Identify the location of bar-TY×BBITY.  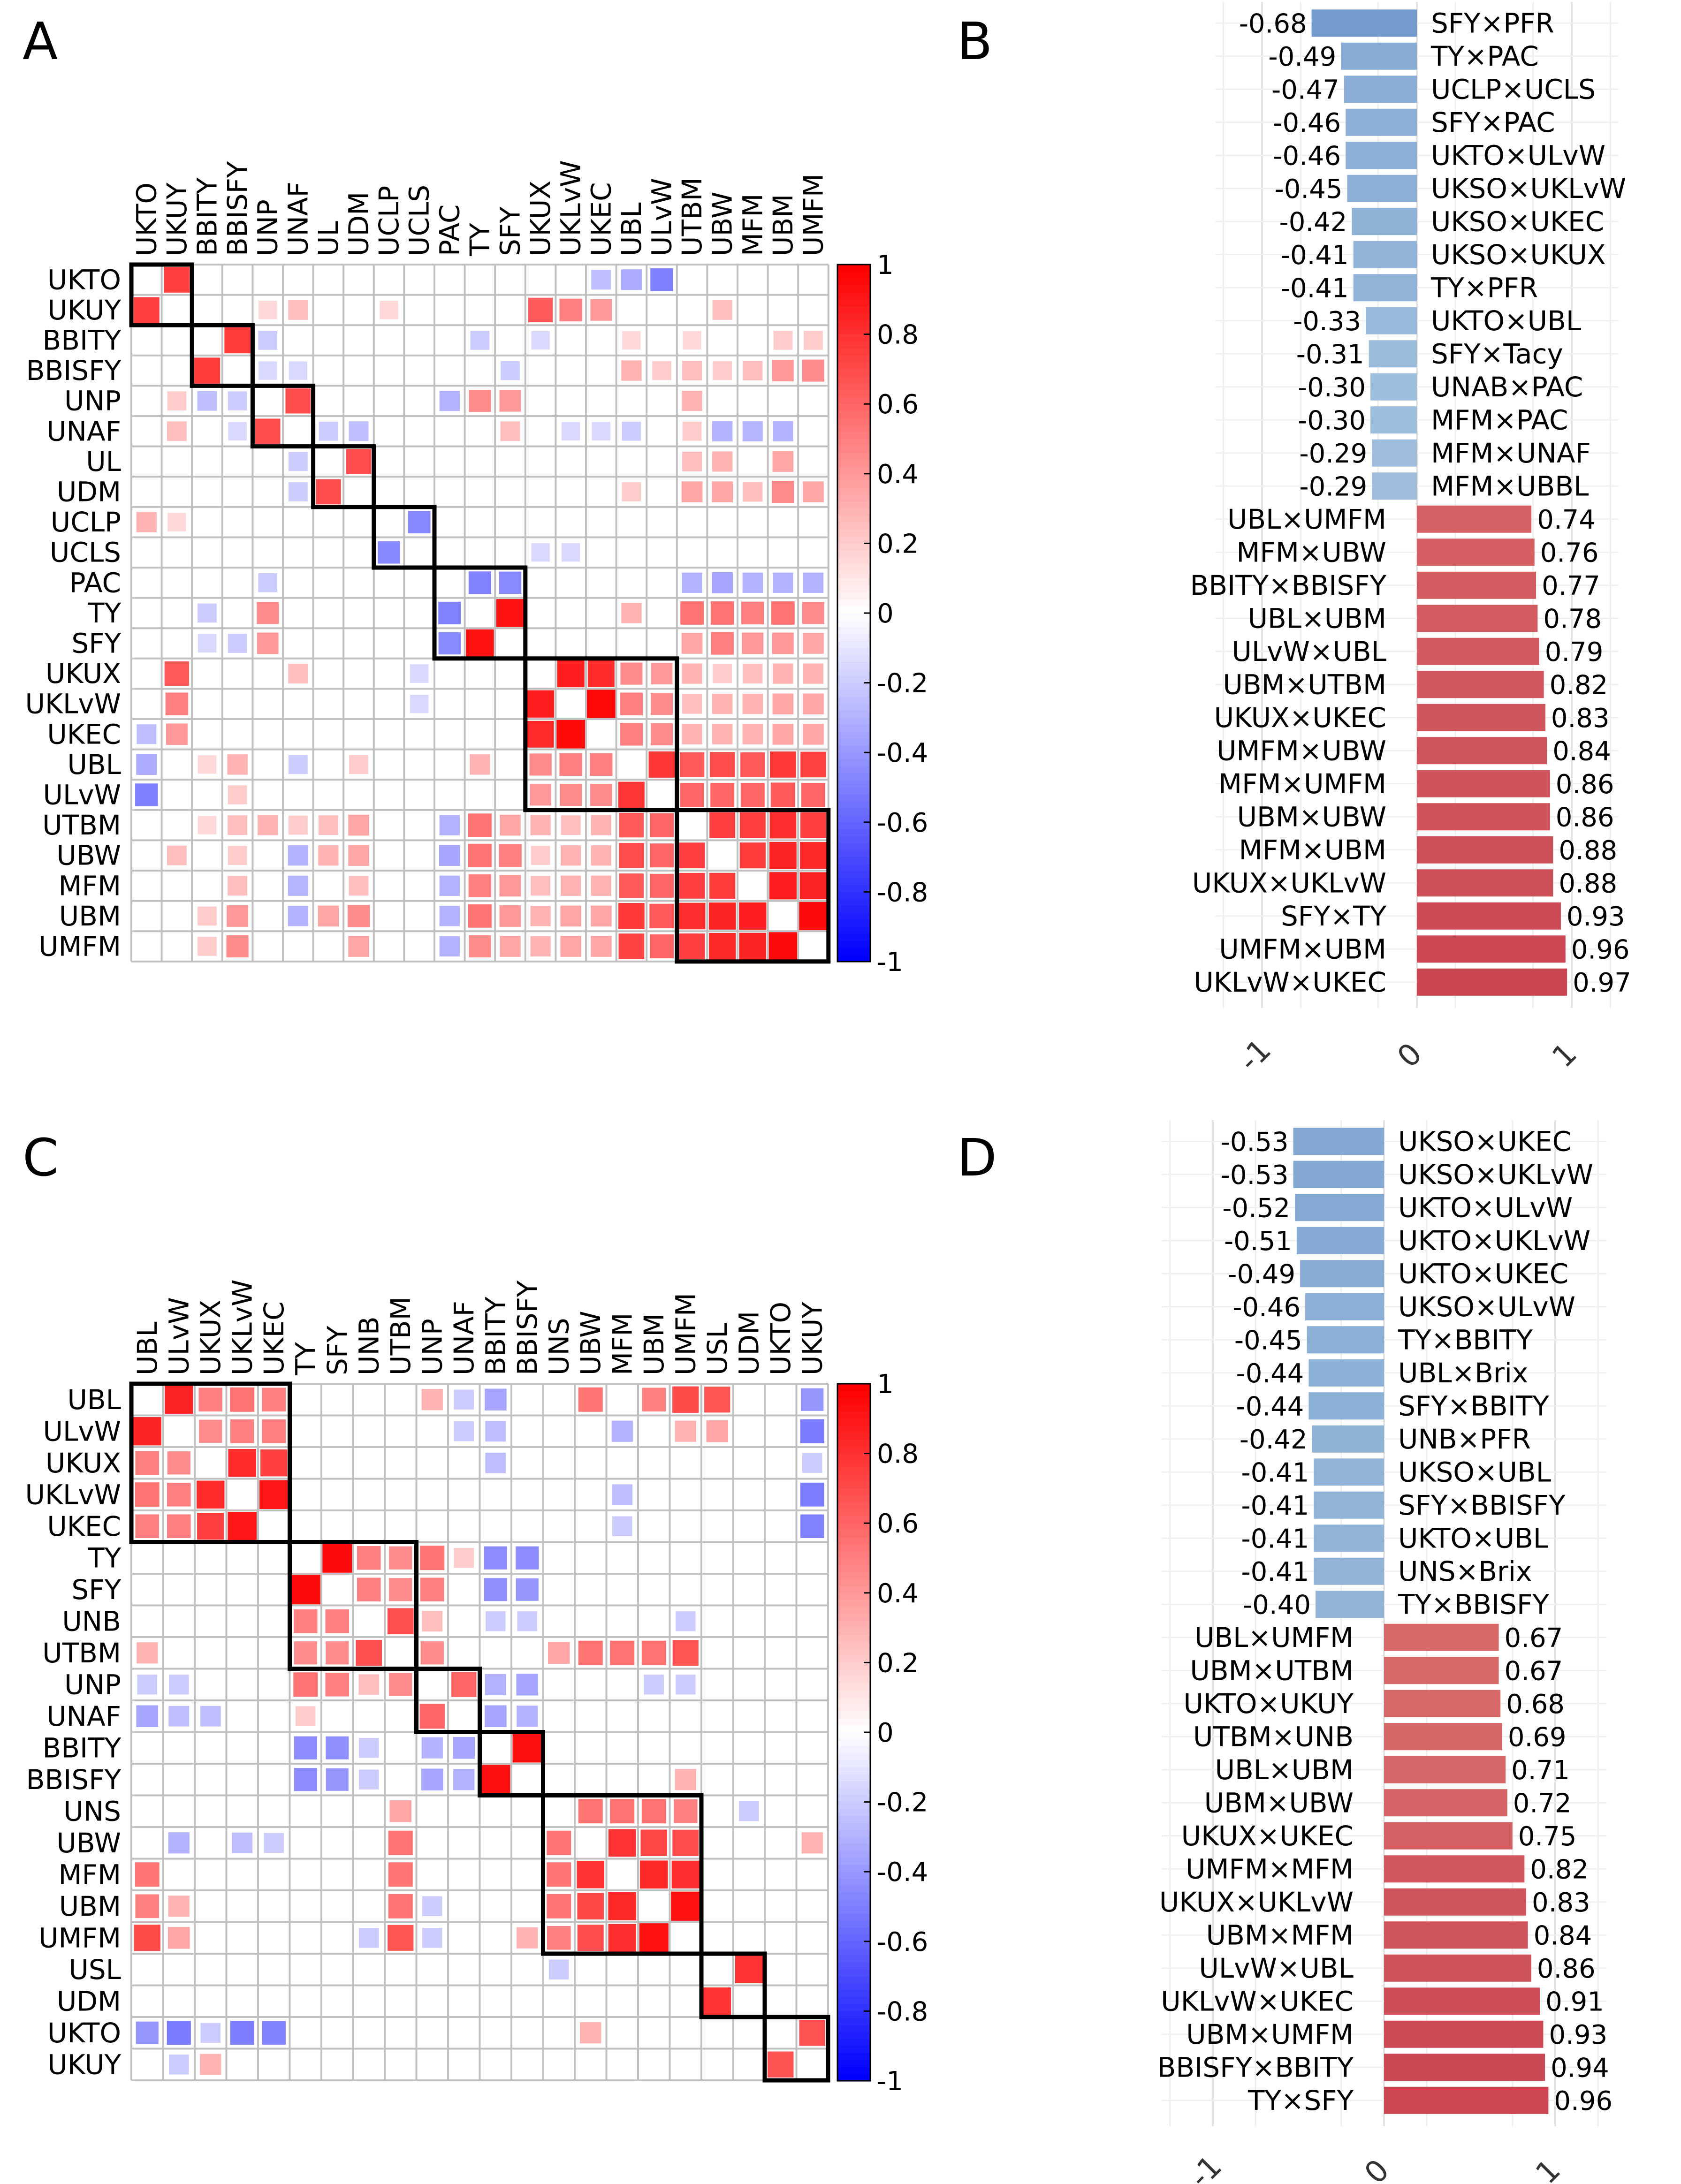
(1345, 1340).